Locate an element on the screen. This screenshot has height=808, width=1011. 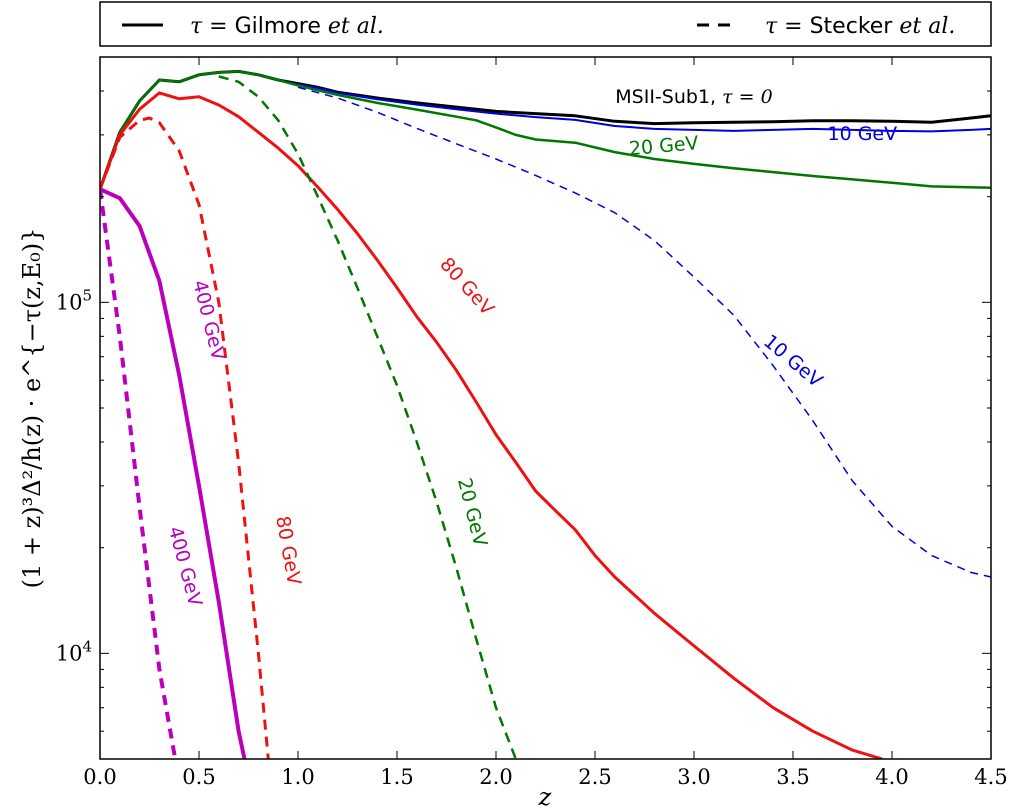
legend-stecker-name: Stecker is located at coordinates (852, 26).